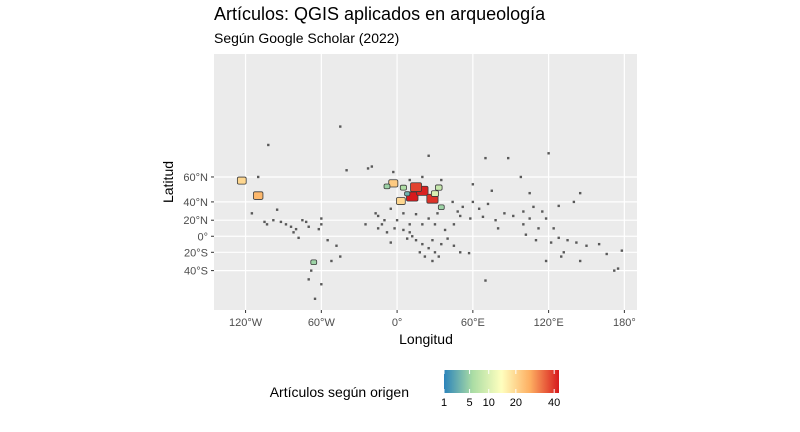 Image resolution: width=800 pixels, height=432 pixels. Describe the element at coordinates (195, 221) in the screenshot. I see `y-tick-label: 20°N` at that location.